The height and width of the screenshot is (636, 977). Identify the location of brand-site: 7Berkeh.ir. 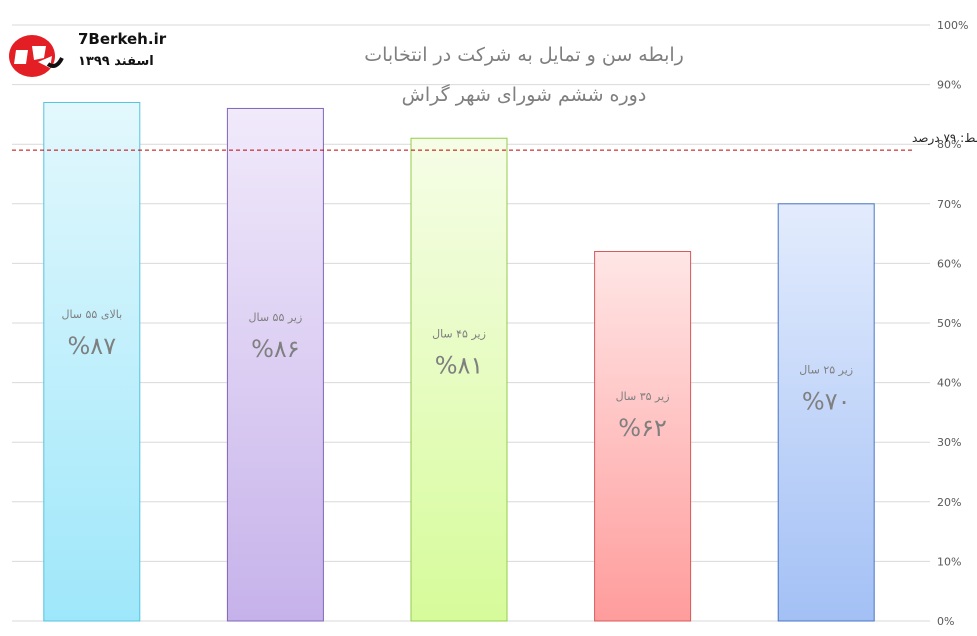
(122, 39).